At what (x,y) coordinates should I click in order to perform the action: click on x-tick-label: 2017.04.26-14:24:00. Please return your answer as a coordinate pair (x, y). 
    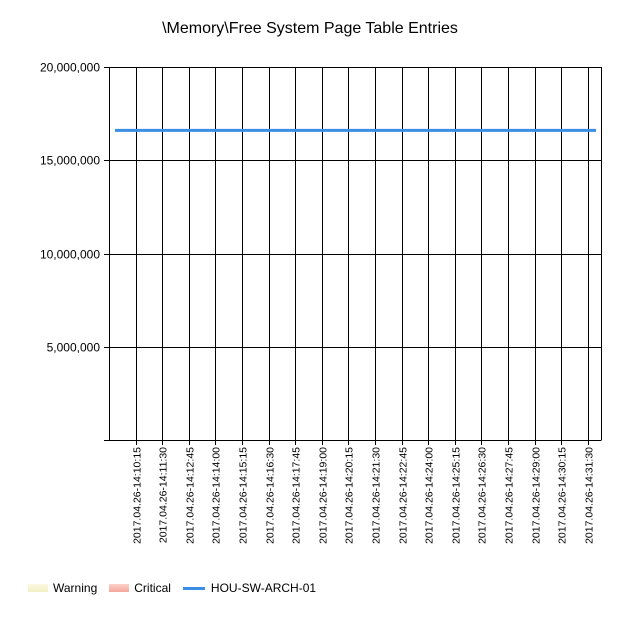
    Looking at the image, I should click on (430, 495).